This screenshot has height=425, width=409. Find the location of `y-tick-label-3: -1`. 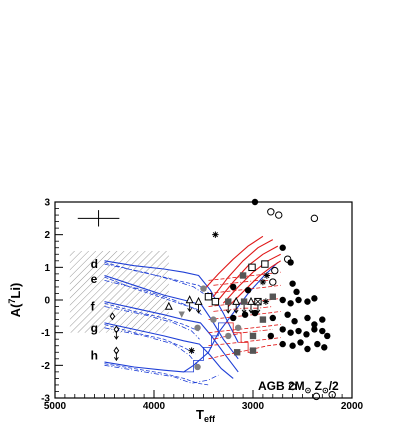

y-tick-label-3: -1 is located at coordinates (45, 333).